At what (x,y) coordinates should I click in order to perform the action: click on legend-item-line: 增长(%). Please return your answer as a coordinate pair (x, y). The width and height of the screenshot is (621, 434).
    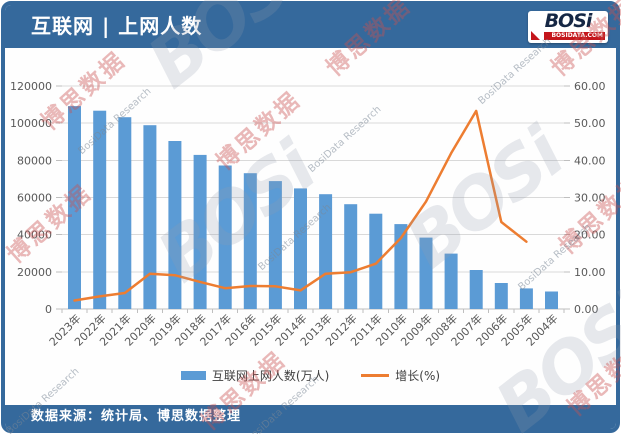
    Looking at the image, I should click on (400, 375).